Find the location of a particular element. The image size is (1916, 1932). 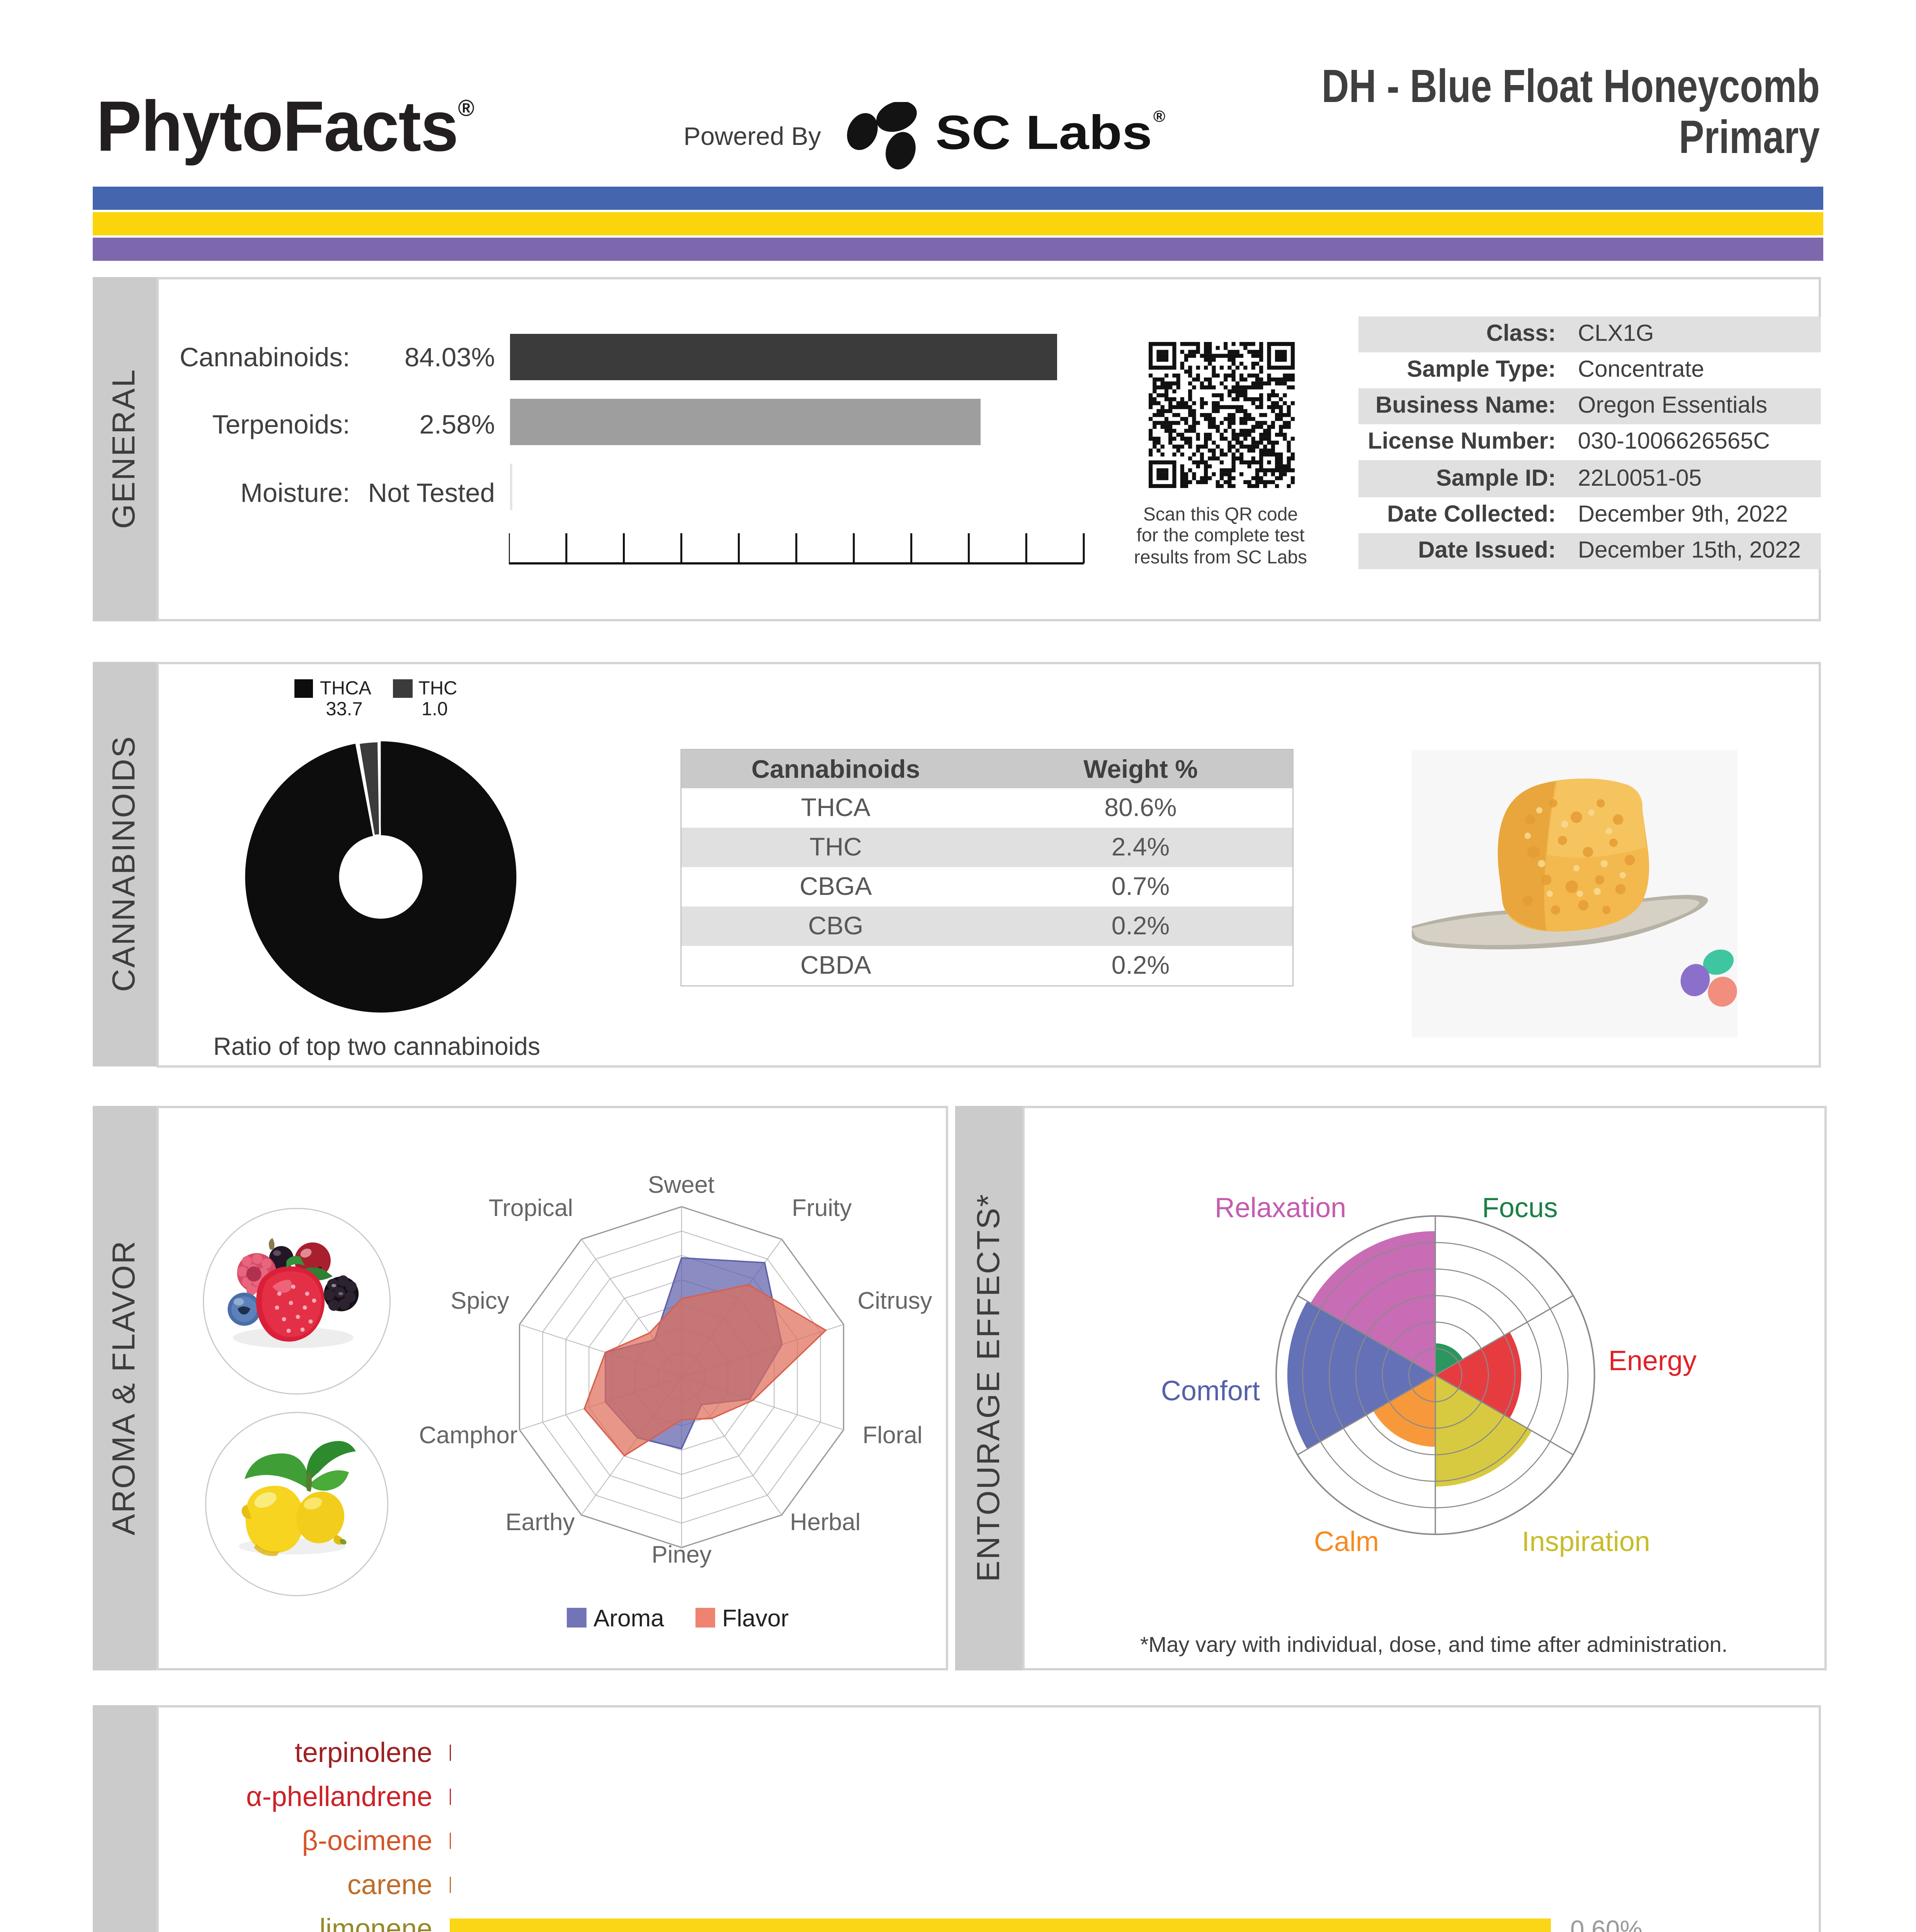

svg-text: SC Labs is located at coordinates (1043, 133).